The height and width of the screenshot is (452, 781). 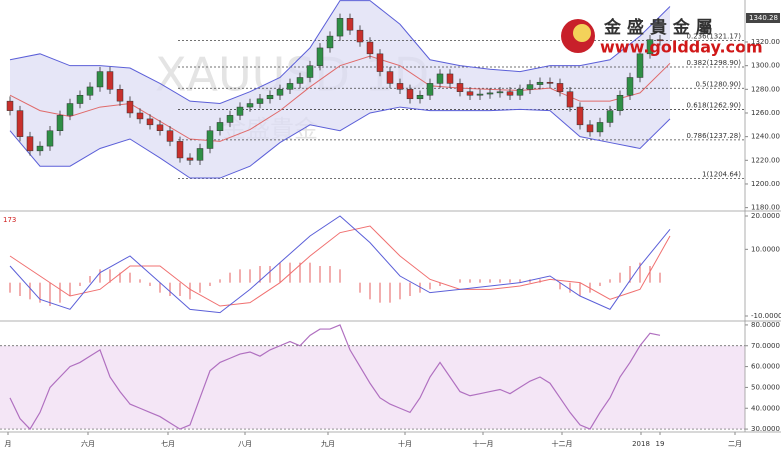 What do you see at coordinates (714, 106) in the screenshot?
I see `fib-label: 0.618(1262.90)` at bounding box center [714, 106].